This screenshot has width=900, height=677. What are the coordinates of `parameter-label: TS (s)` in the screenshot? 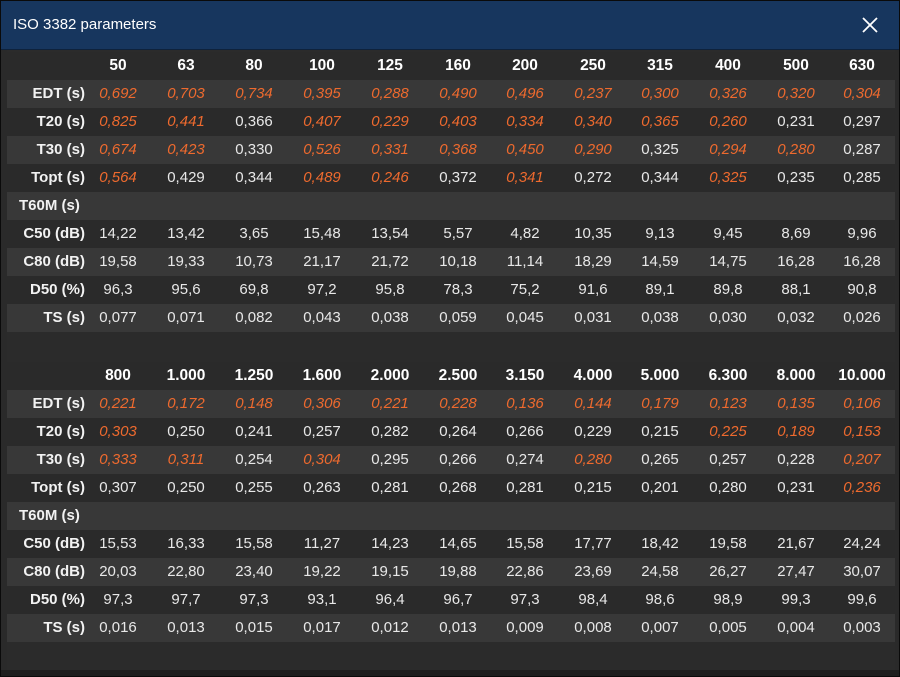 It's located at (64, 627).